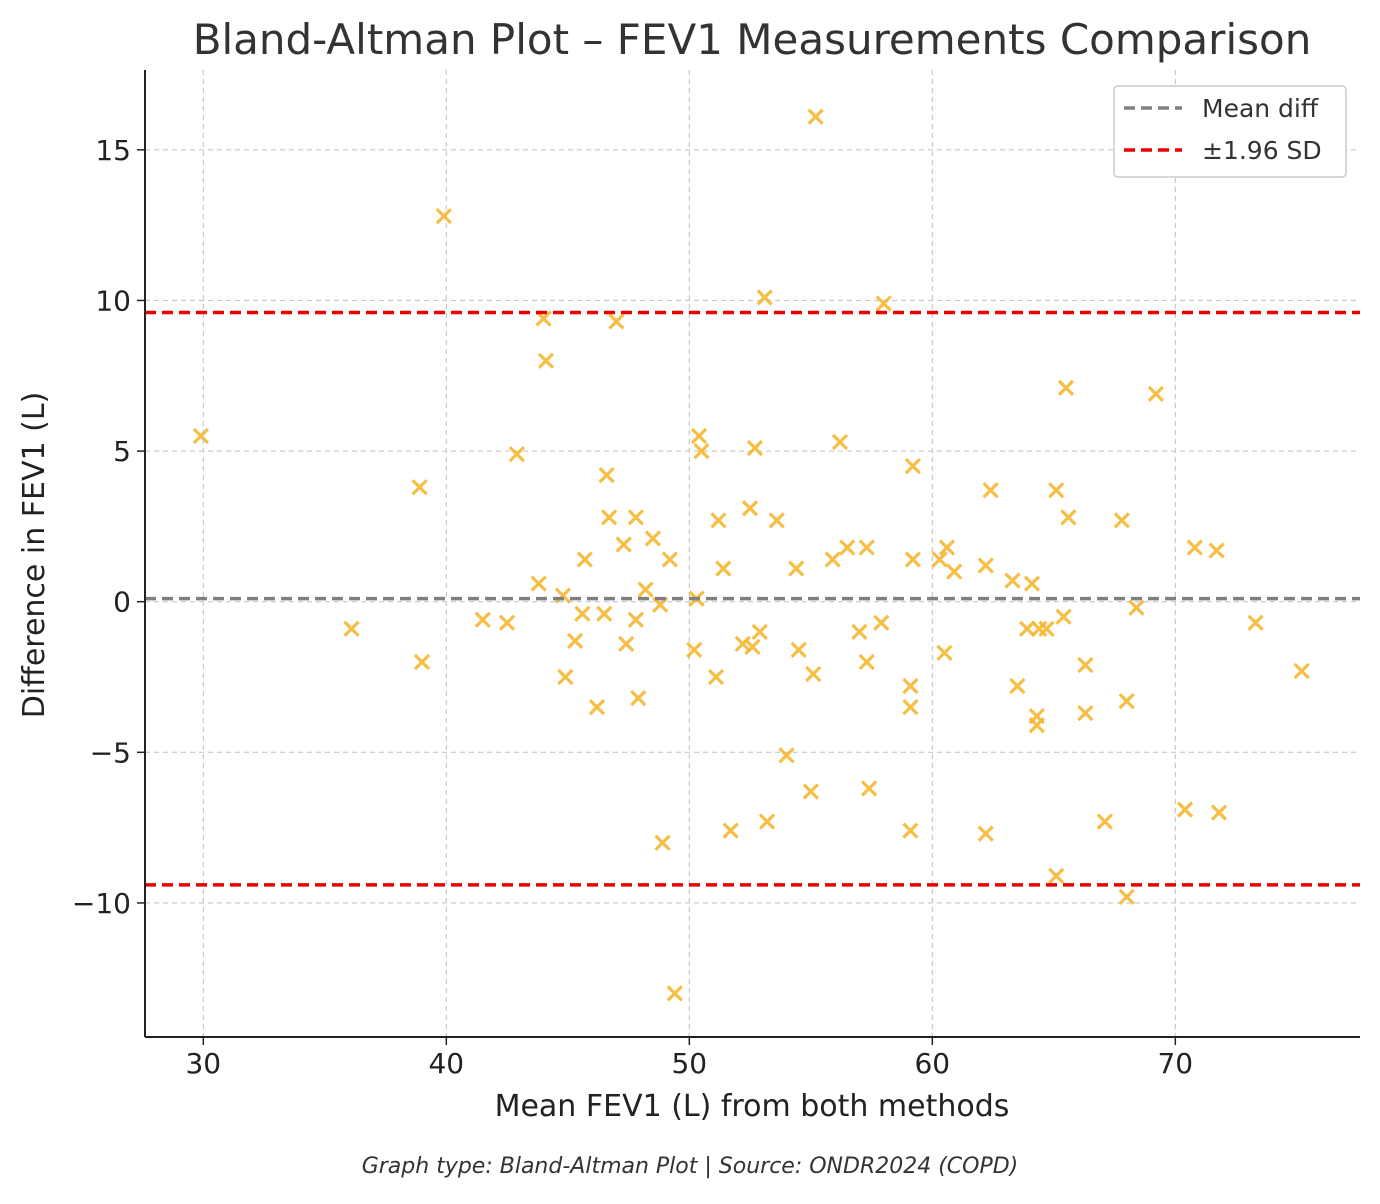  I want to click on legend-box, so click(1230, 131).